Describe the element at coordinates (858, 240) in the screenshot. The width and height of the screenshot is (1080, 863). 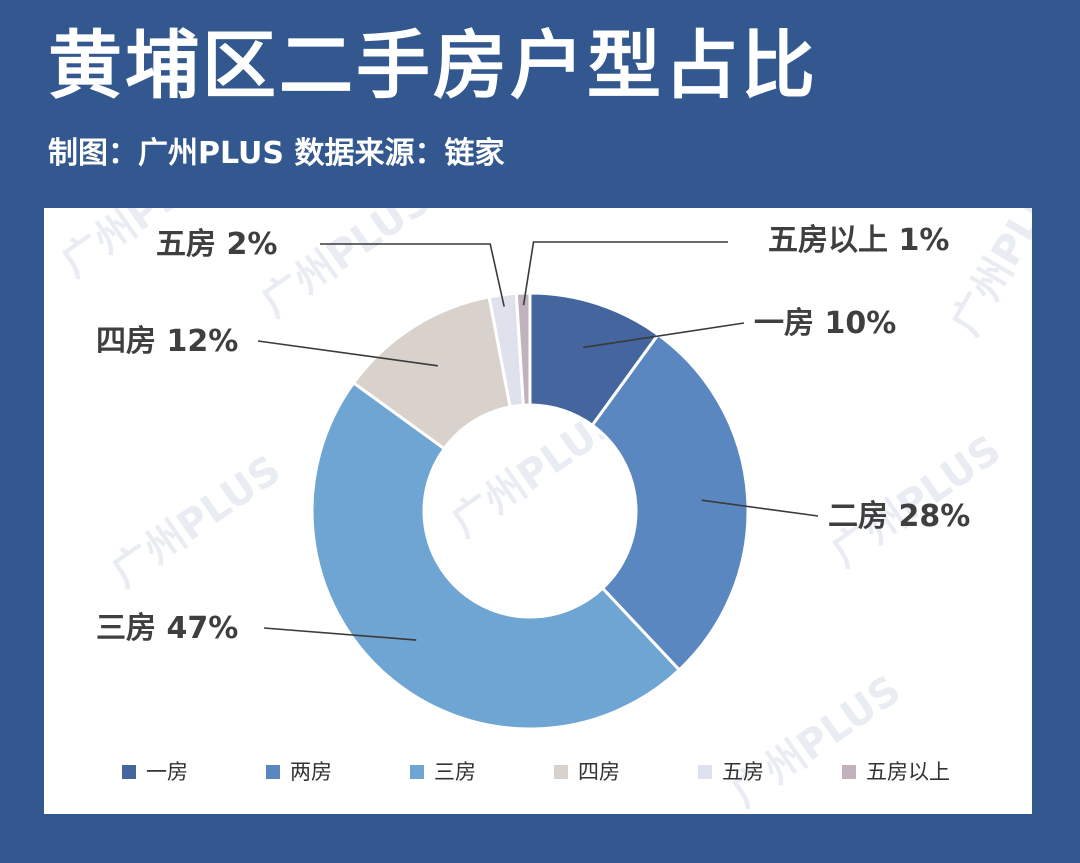
I see `data-label: 五房以上 1%` at that location.